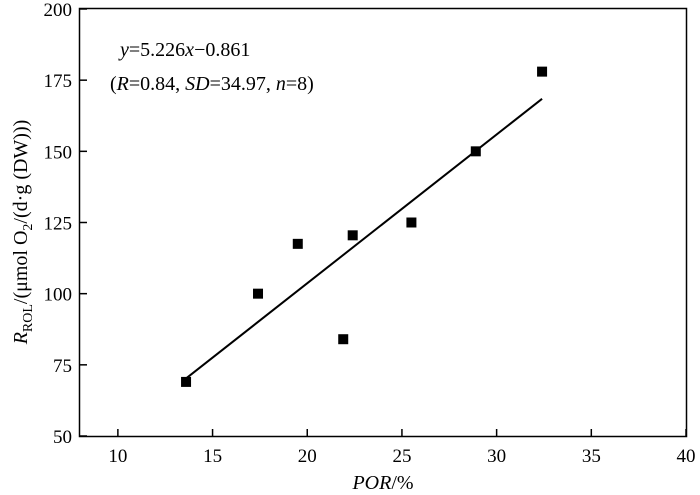 The image size is (700, 495). I want to click on stats-r-label: R, so click(122, 84).